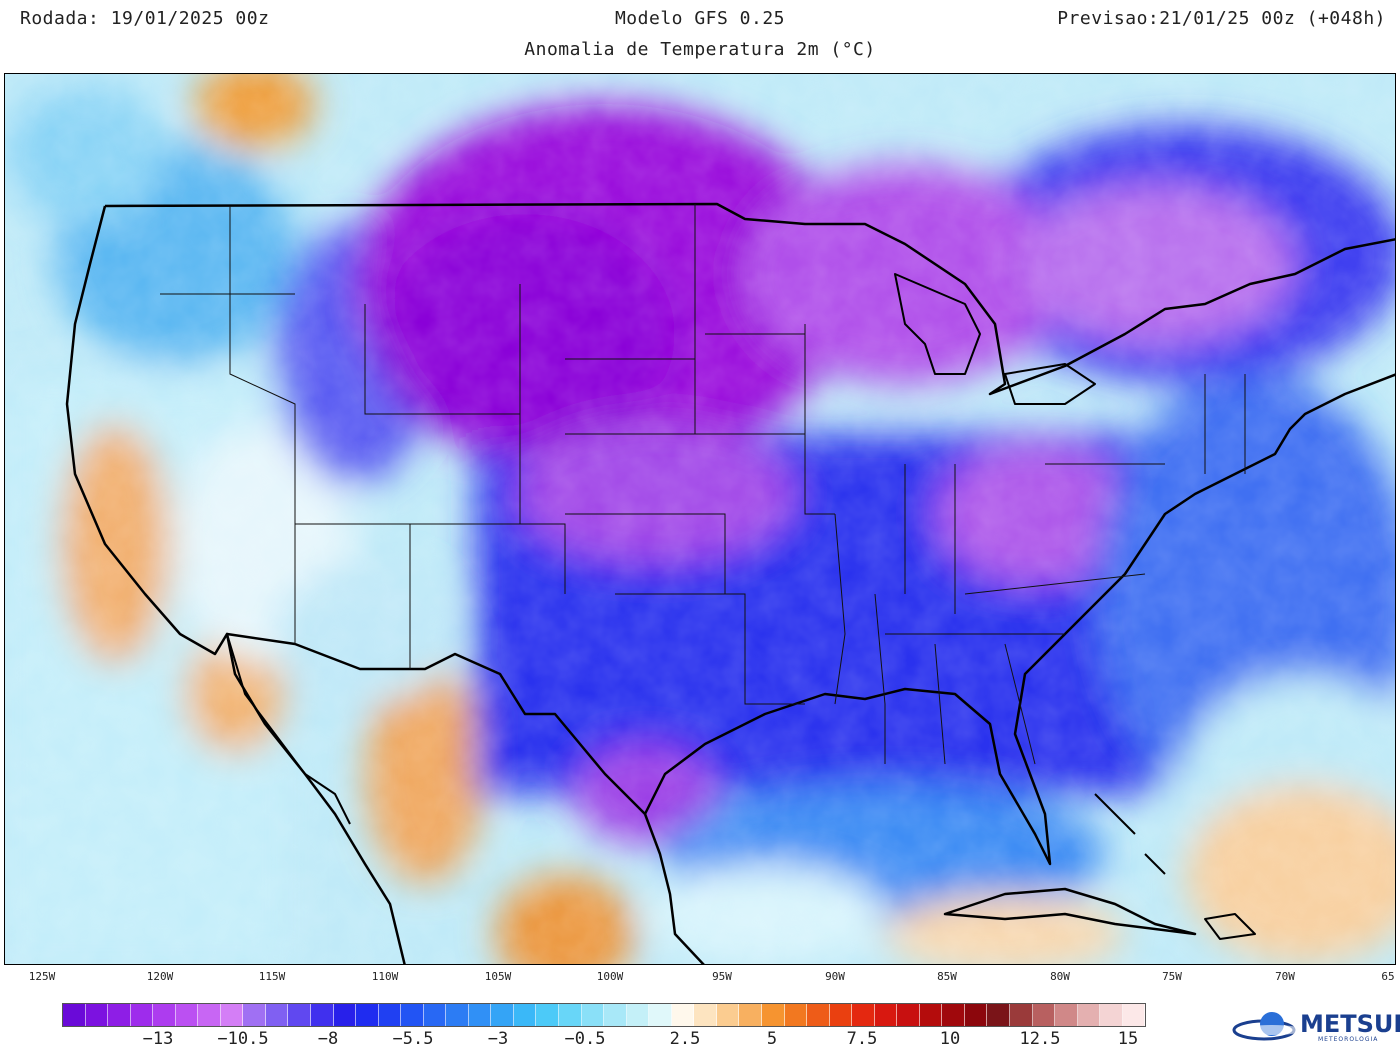 The image size is (1400, 1052). What do you see at coordinates (498, 1039) in the screenshot?
I see `colorbar-tick: −3` at bounding box center [498, 1039].